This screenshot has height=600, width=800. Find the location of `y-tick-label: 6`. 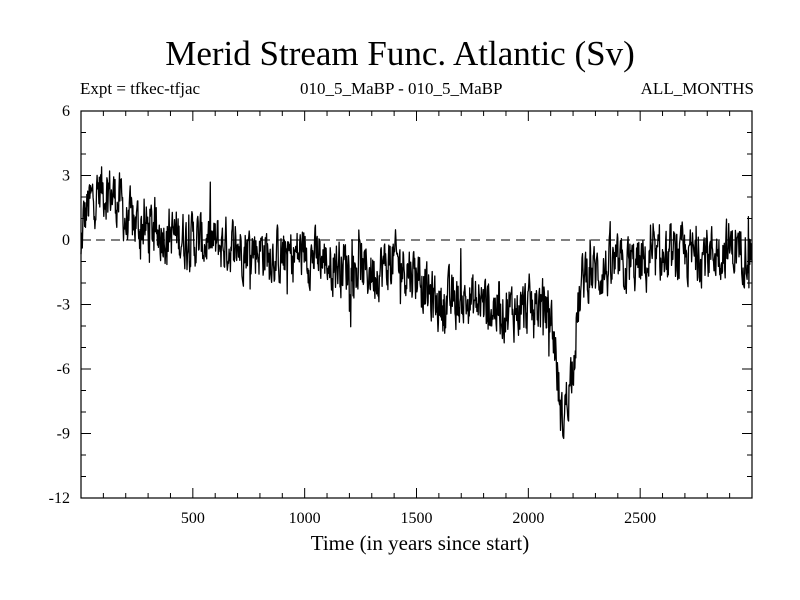

y-tick-label: 6 is located at coordinates (66, 111).